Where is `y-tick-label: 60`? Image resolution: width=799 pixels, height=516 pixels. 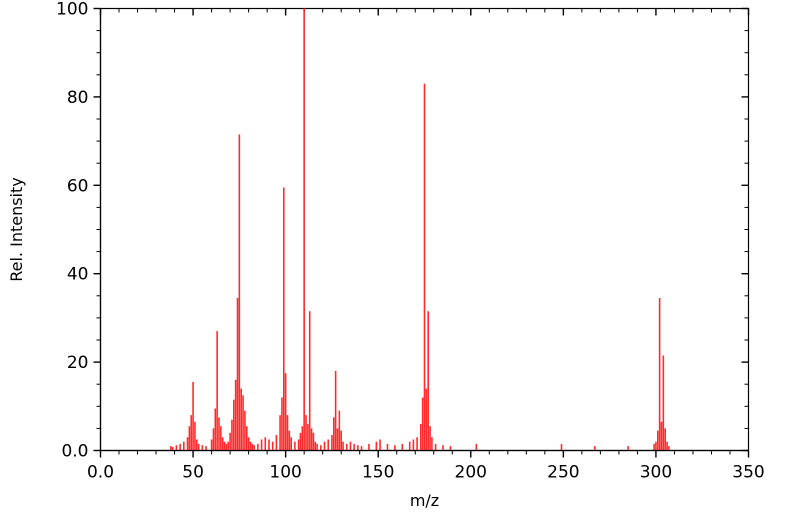 y-tick-label: 60 is located at coordinates (78, 186).